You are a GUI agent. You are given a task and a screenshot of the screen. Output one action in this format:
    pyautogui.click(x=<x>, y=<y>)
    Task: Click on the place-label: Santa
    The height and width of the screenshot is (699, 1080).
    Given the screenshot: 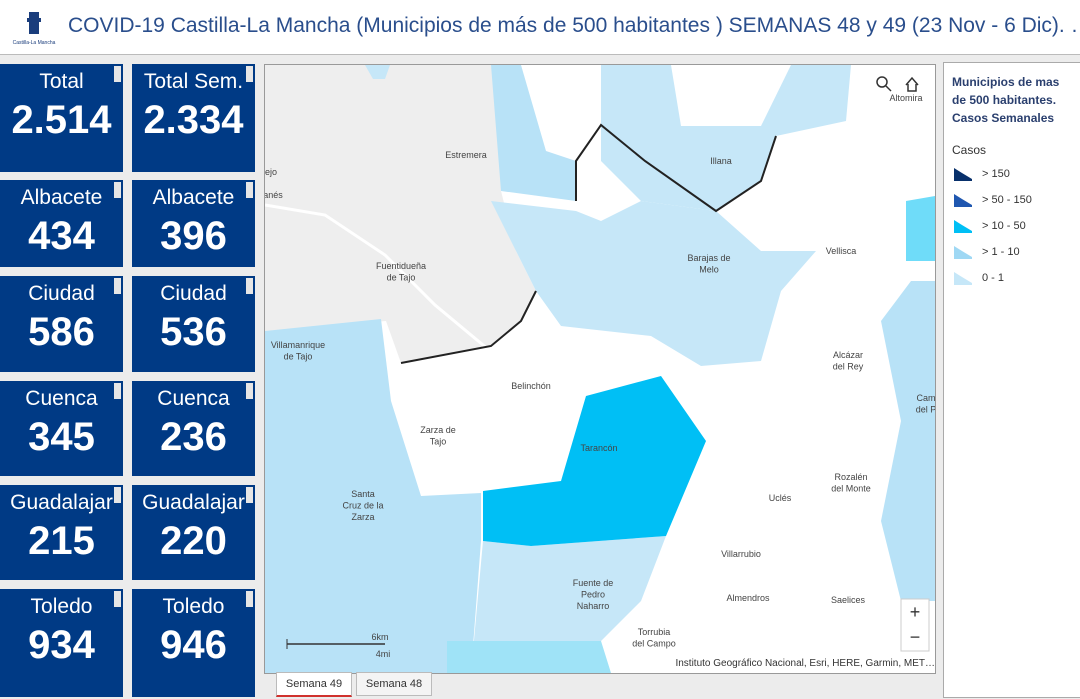 What is the action you would take?
    pyautogui.click(x=363, y=494)
    